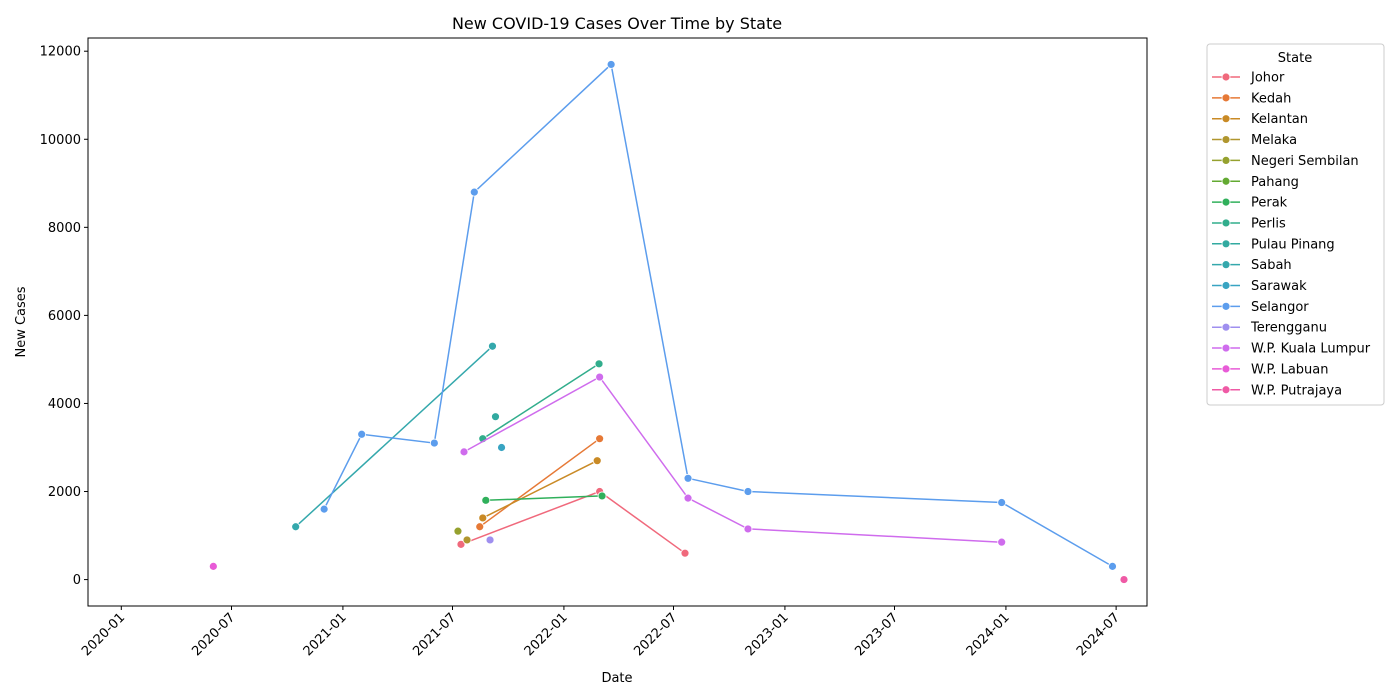 The image size is (1400, 700). I want to click on legend-label: Selangor, so click(1280, 307).